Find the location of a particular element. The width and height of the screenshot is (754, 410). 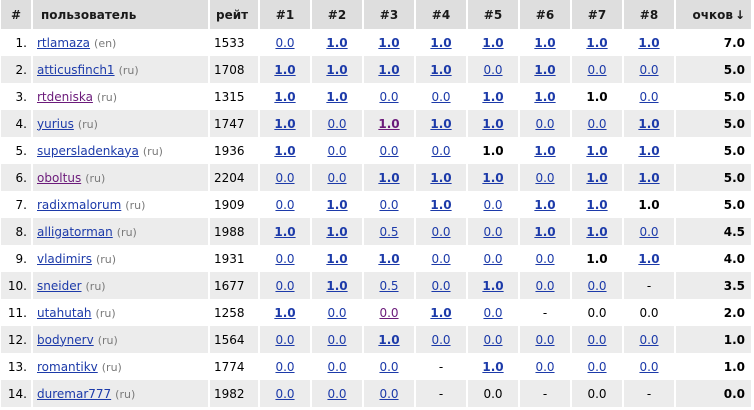

user-link: rtlamaza is located at coordinates (64, 42).